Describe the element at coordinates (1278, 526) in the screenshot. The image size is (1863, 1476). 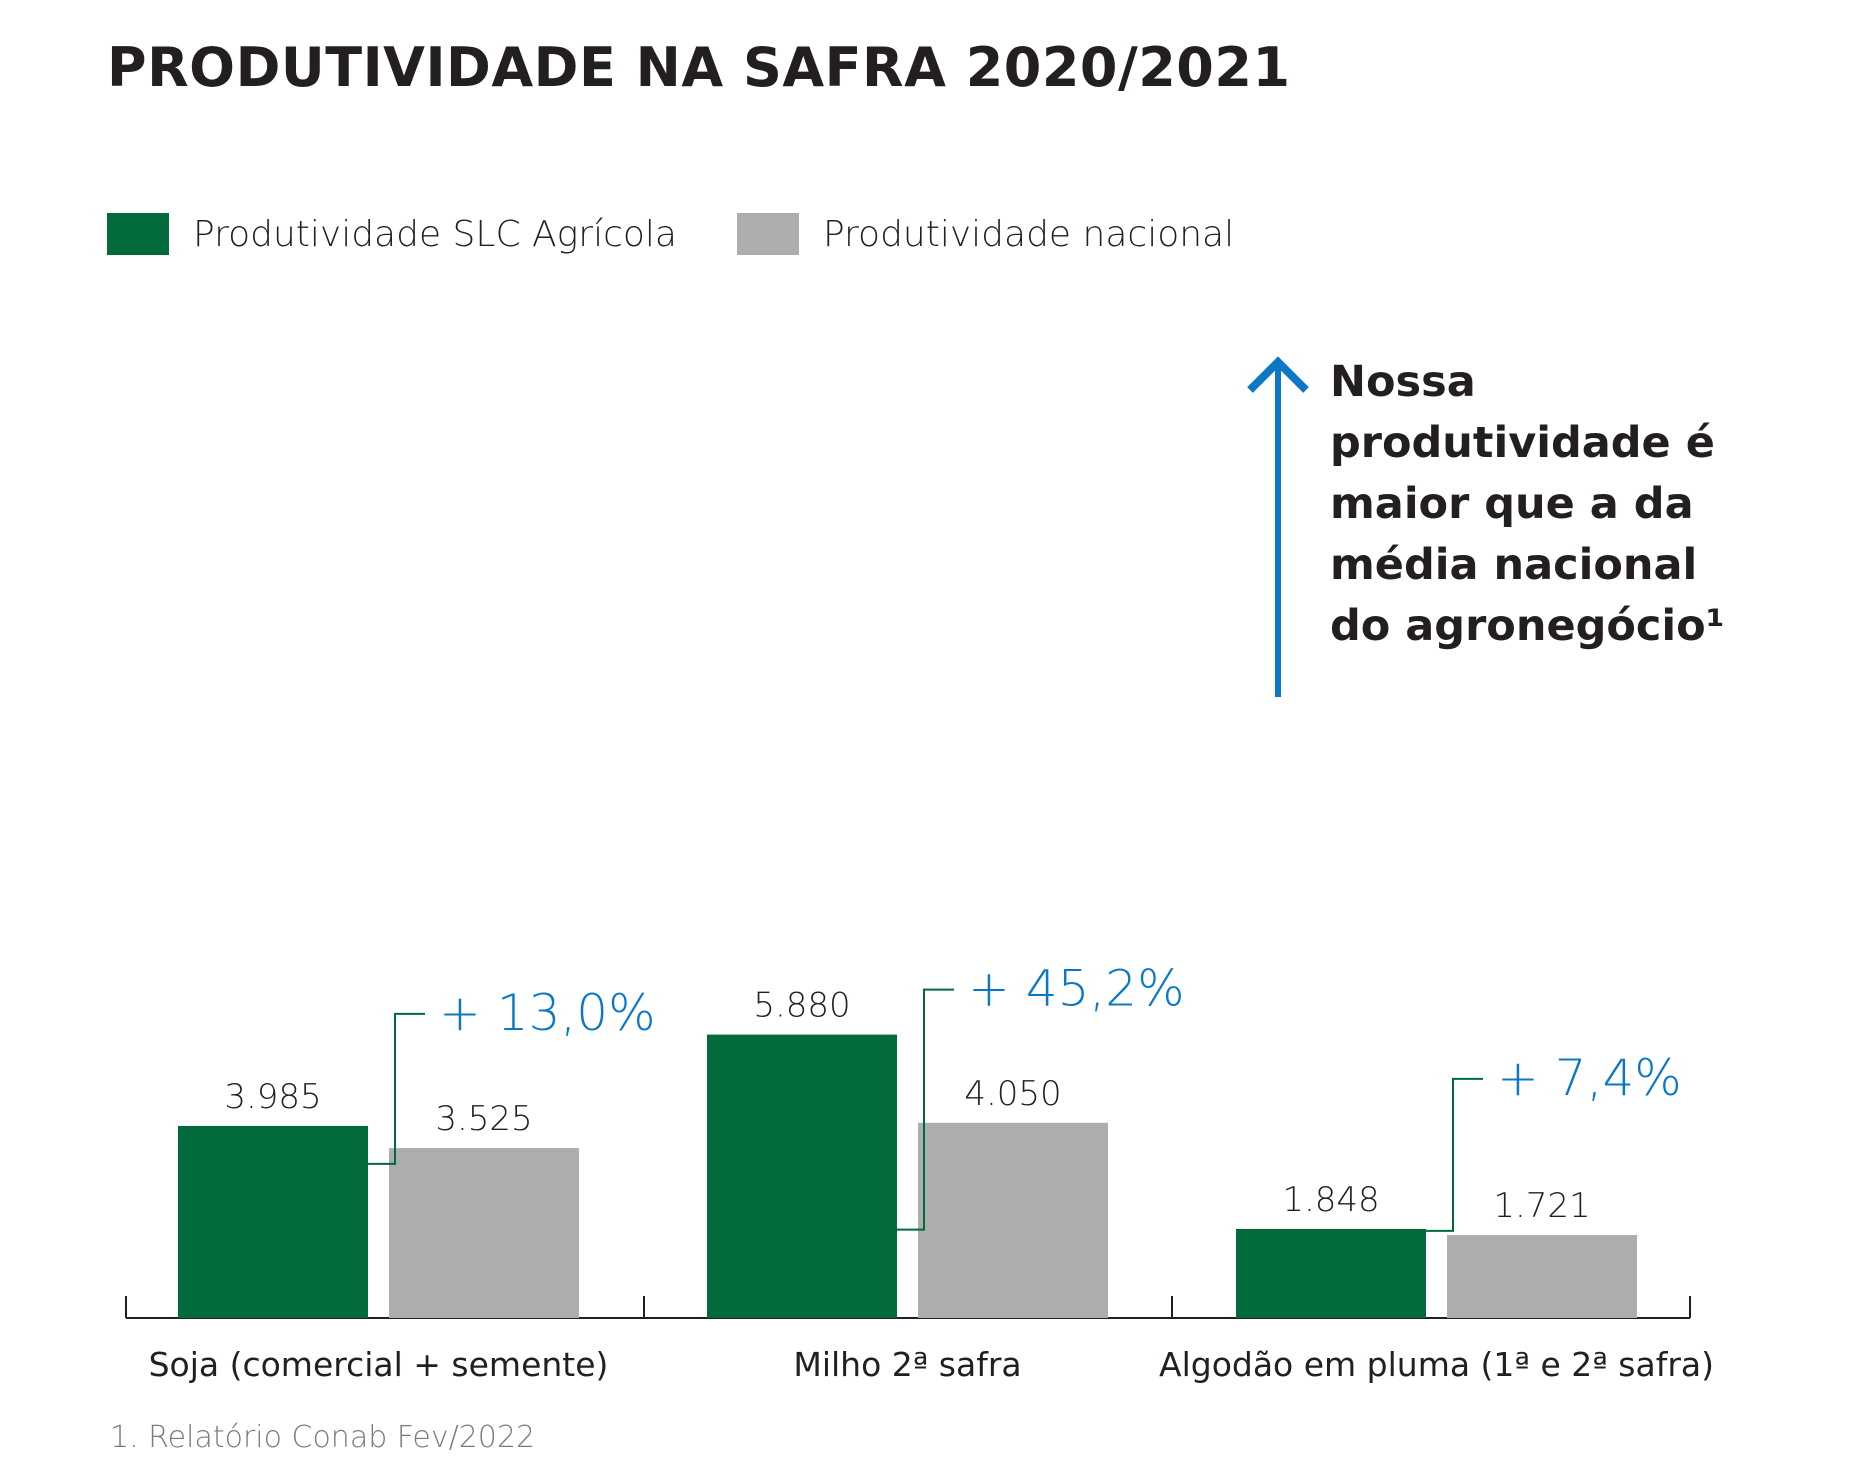
I see `arrow-up-icon` at that location.